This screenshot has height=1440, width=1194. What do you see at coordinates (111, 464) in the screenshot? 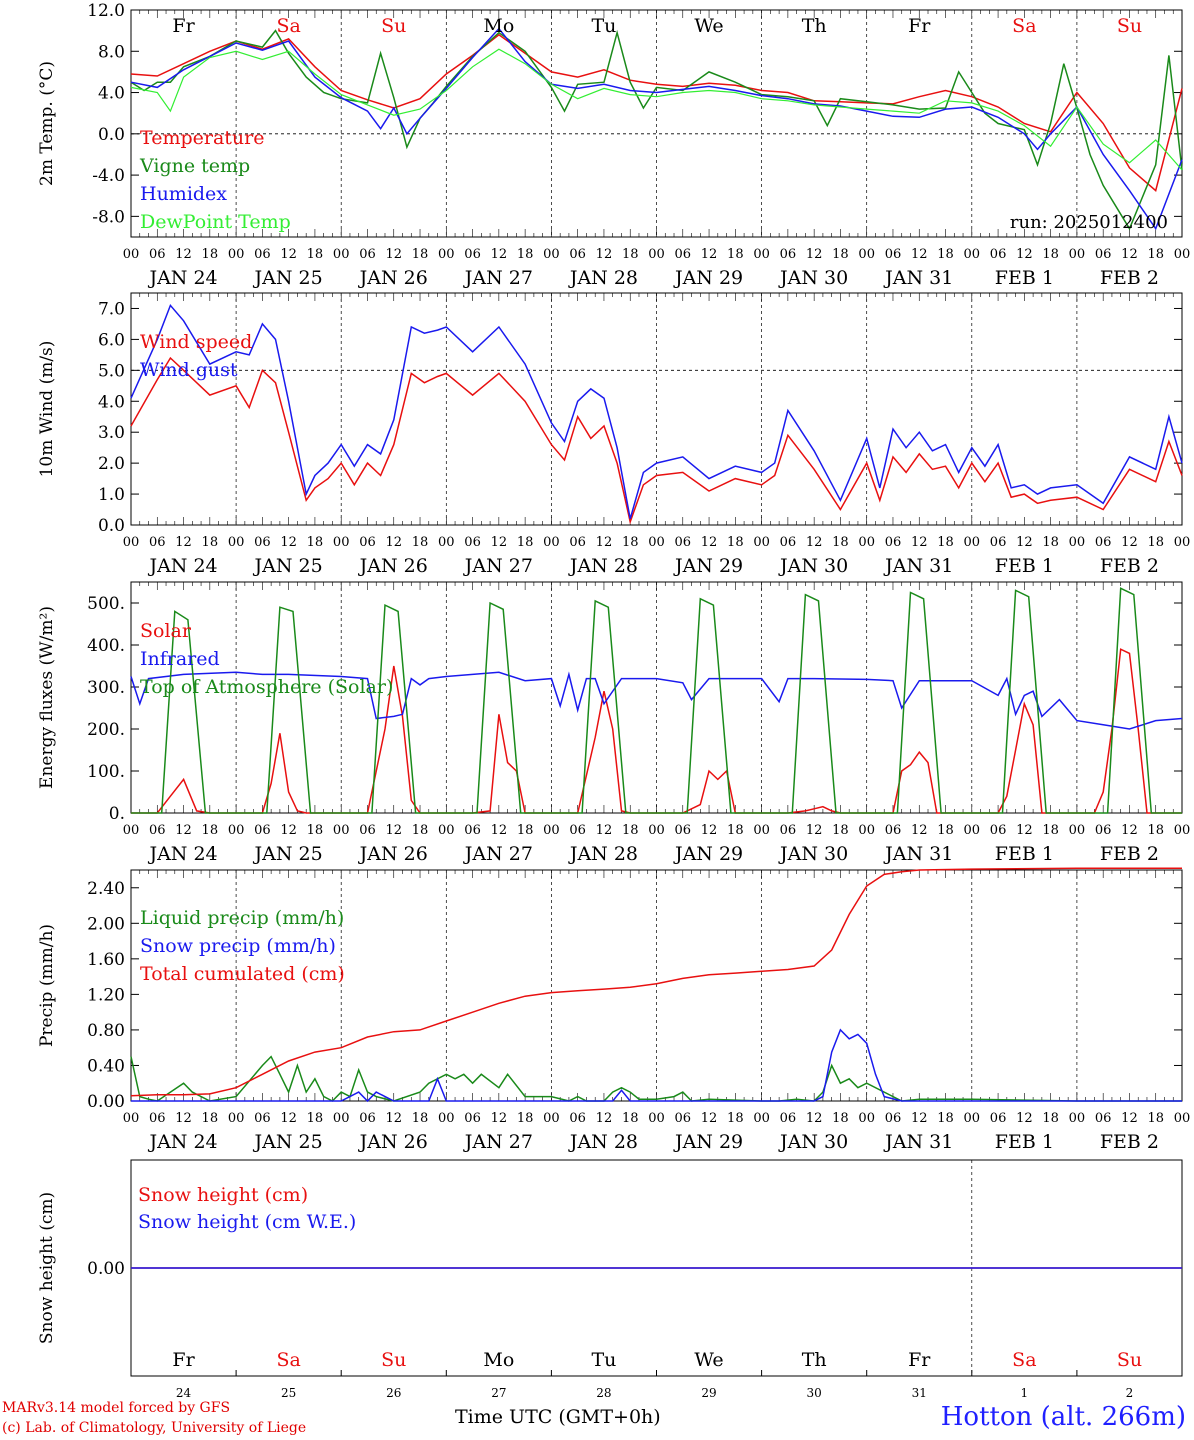
I see `y-tick-label: 2.0` at bounding box center [111, 464].